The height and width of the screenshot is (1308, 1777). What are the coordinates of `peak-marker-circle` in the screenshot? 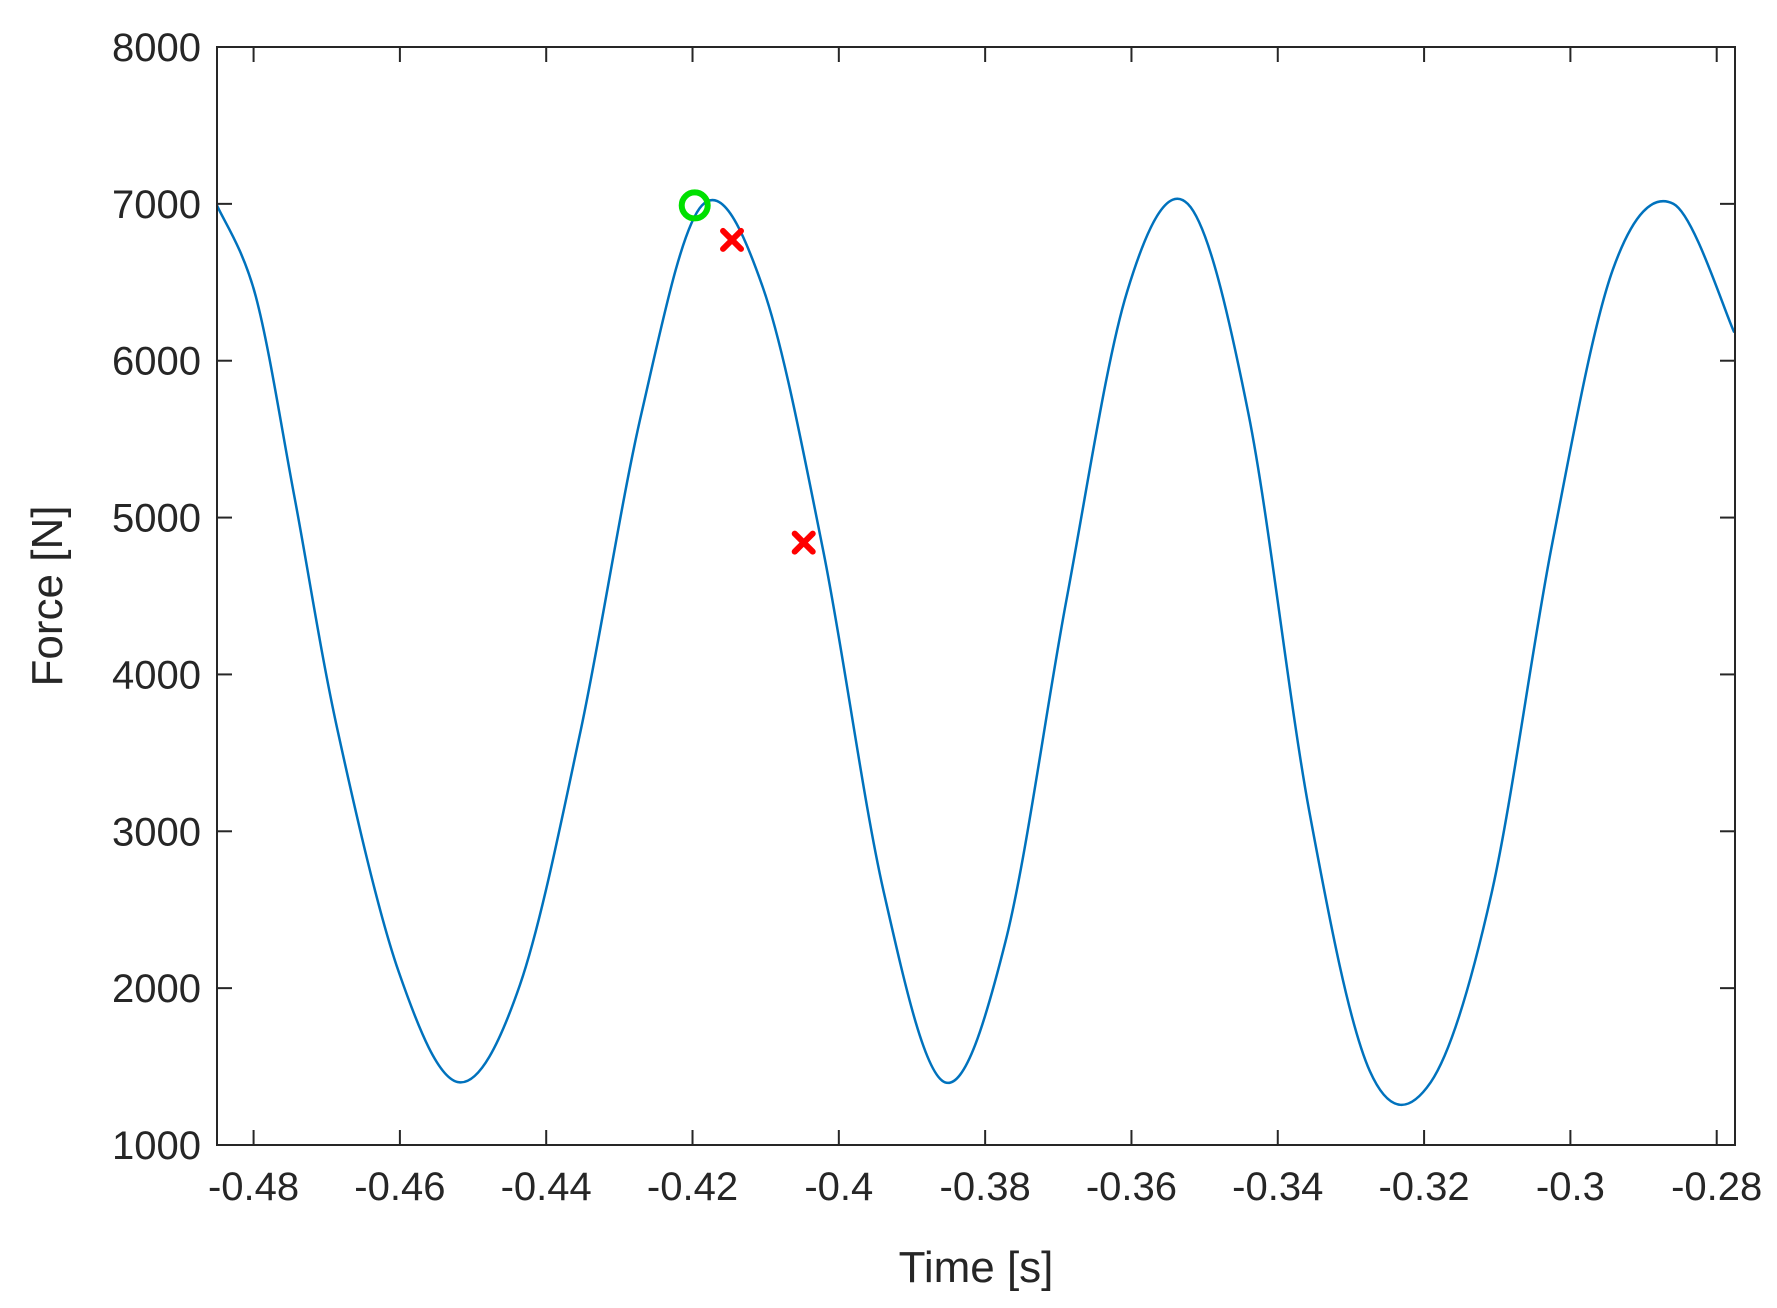 It's located at (694, 205).